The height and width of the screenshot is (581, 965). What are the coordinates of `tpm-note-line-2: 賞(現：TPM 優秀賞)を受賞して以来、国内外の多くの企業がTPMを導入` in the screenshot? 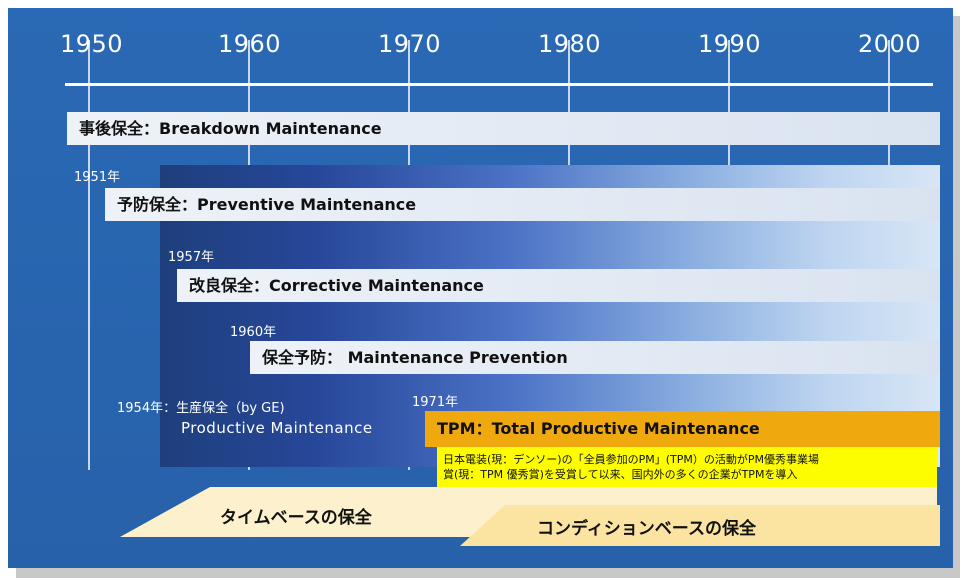 It's located at (620, 474).